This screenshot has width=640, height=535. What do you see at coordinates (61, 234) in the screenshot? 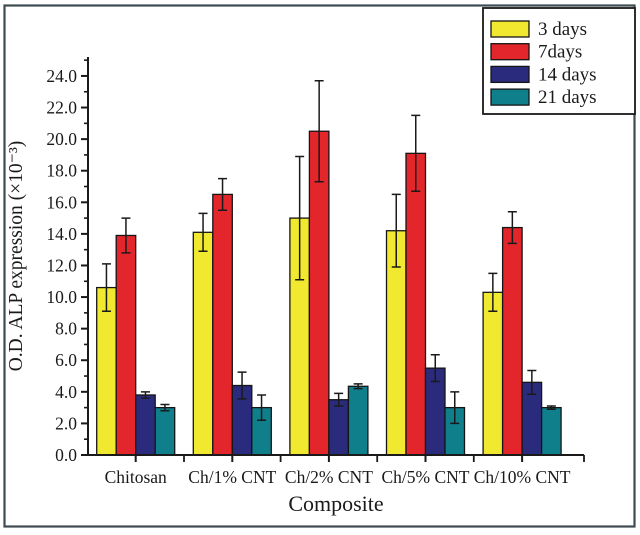
I see `y-tick-label: 14.0` at bounding box center [61, 234].